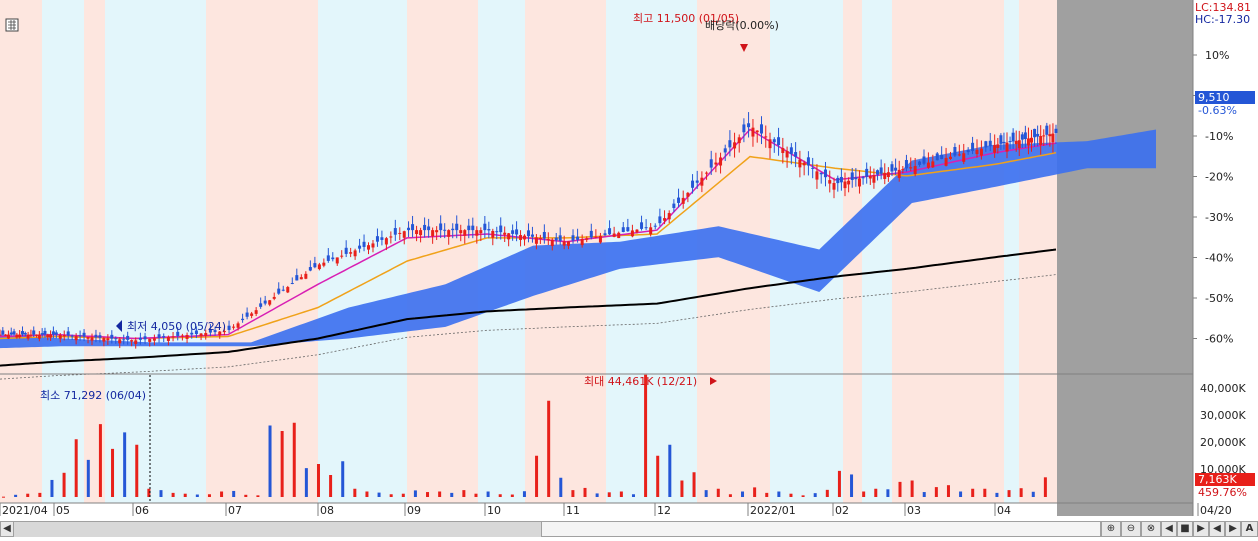 The width and height of the screenshot is (1258, 541). Describe the element at coordinates (1249, 529) in the screenshot. I see `font-size-button: A` at that location.